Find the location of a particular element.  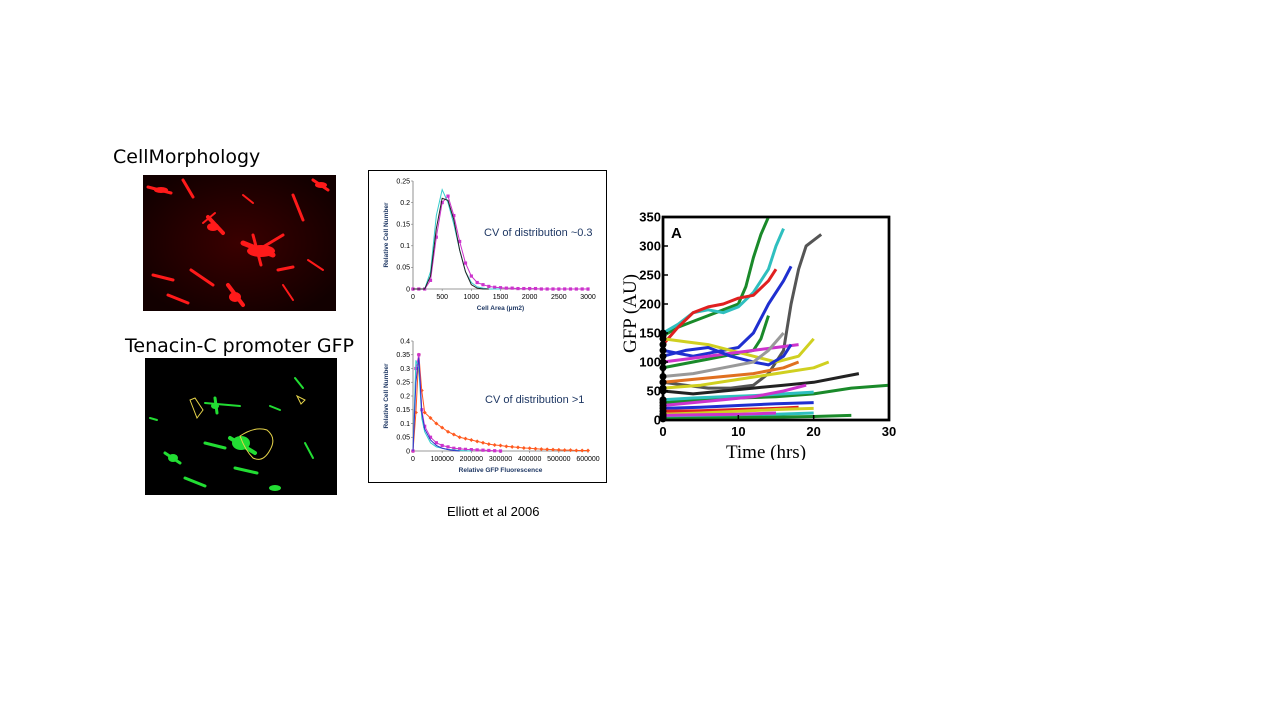

gfp-fluorescence-x-axis-title: Relative GFP Fluorescence is located at coordinates (501, 470).